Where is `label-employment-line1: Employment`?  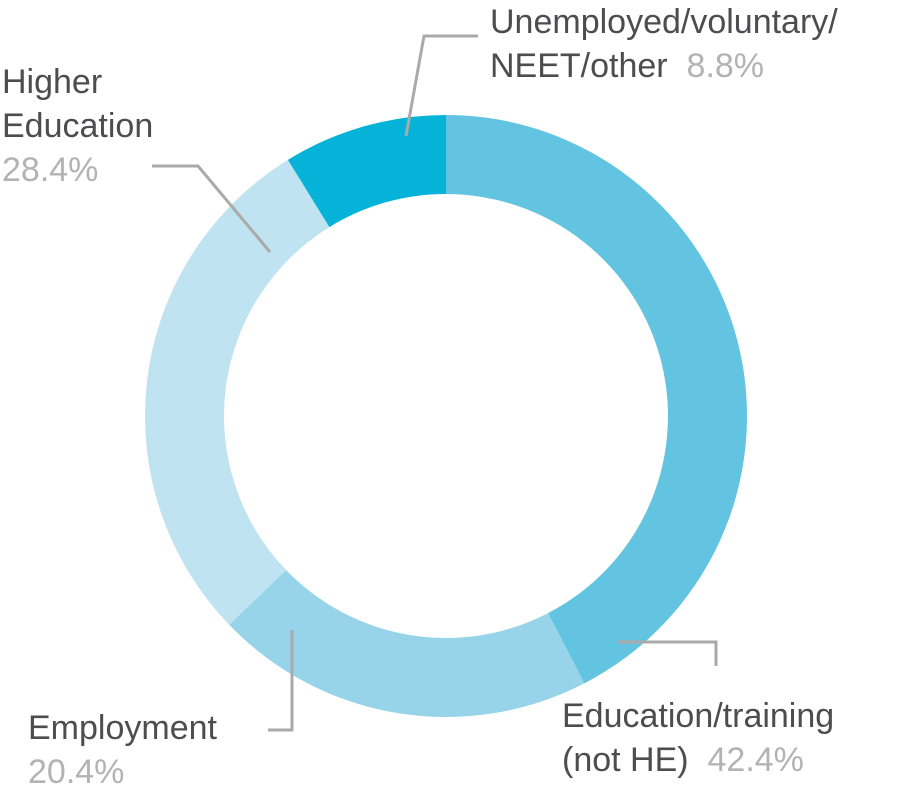 label-employment-line1: Employment is located at coordinates (122, 728).